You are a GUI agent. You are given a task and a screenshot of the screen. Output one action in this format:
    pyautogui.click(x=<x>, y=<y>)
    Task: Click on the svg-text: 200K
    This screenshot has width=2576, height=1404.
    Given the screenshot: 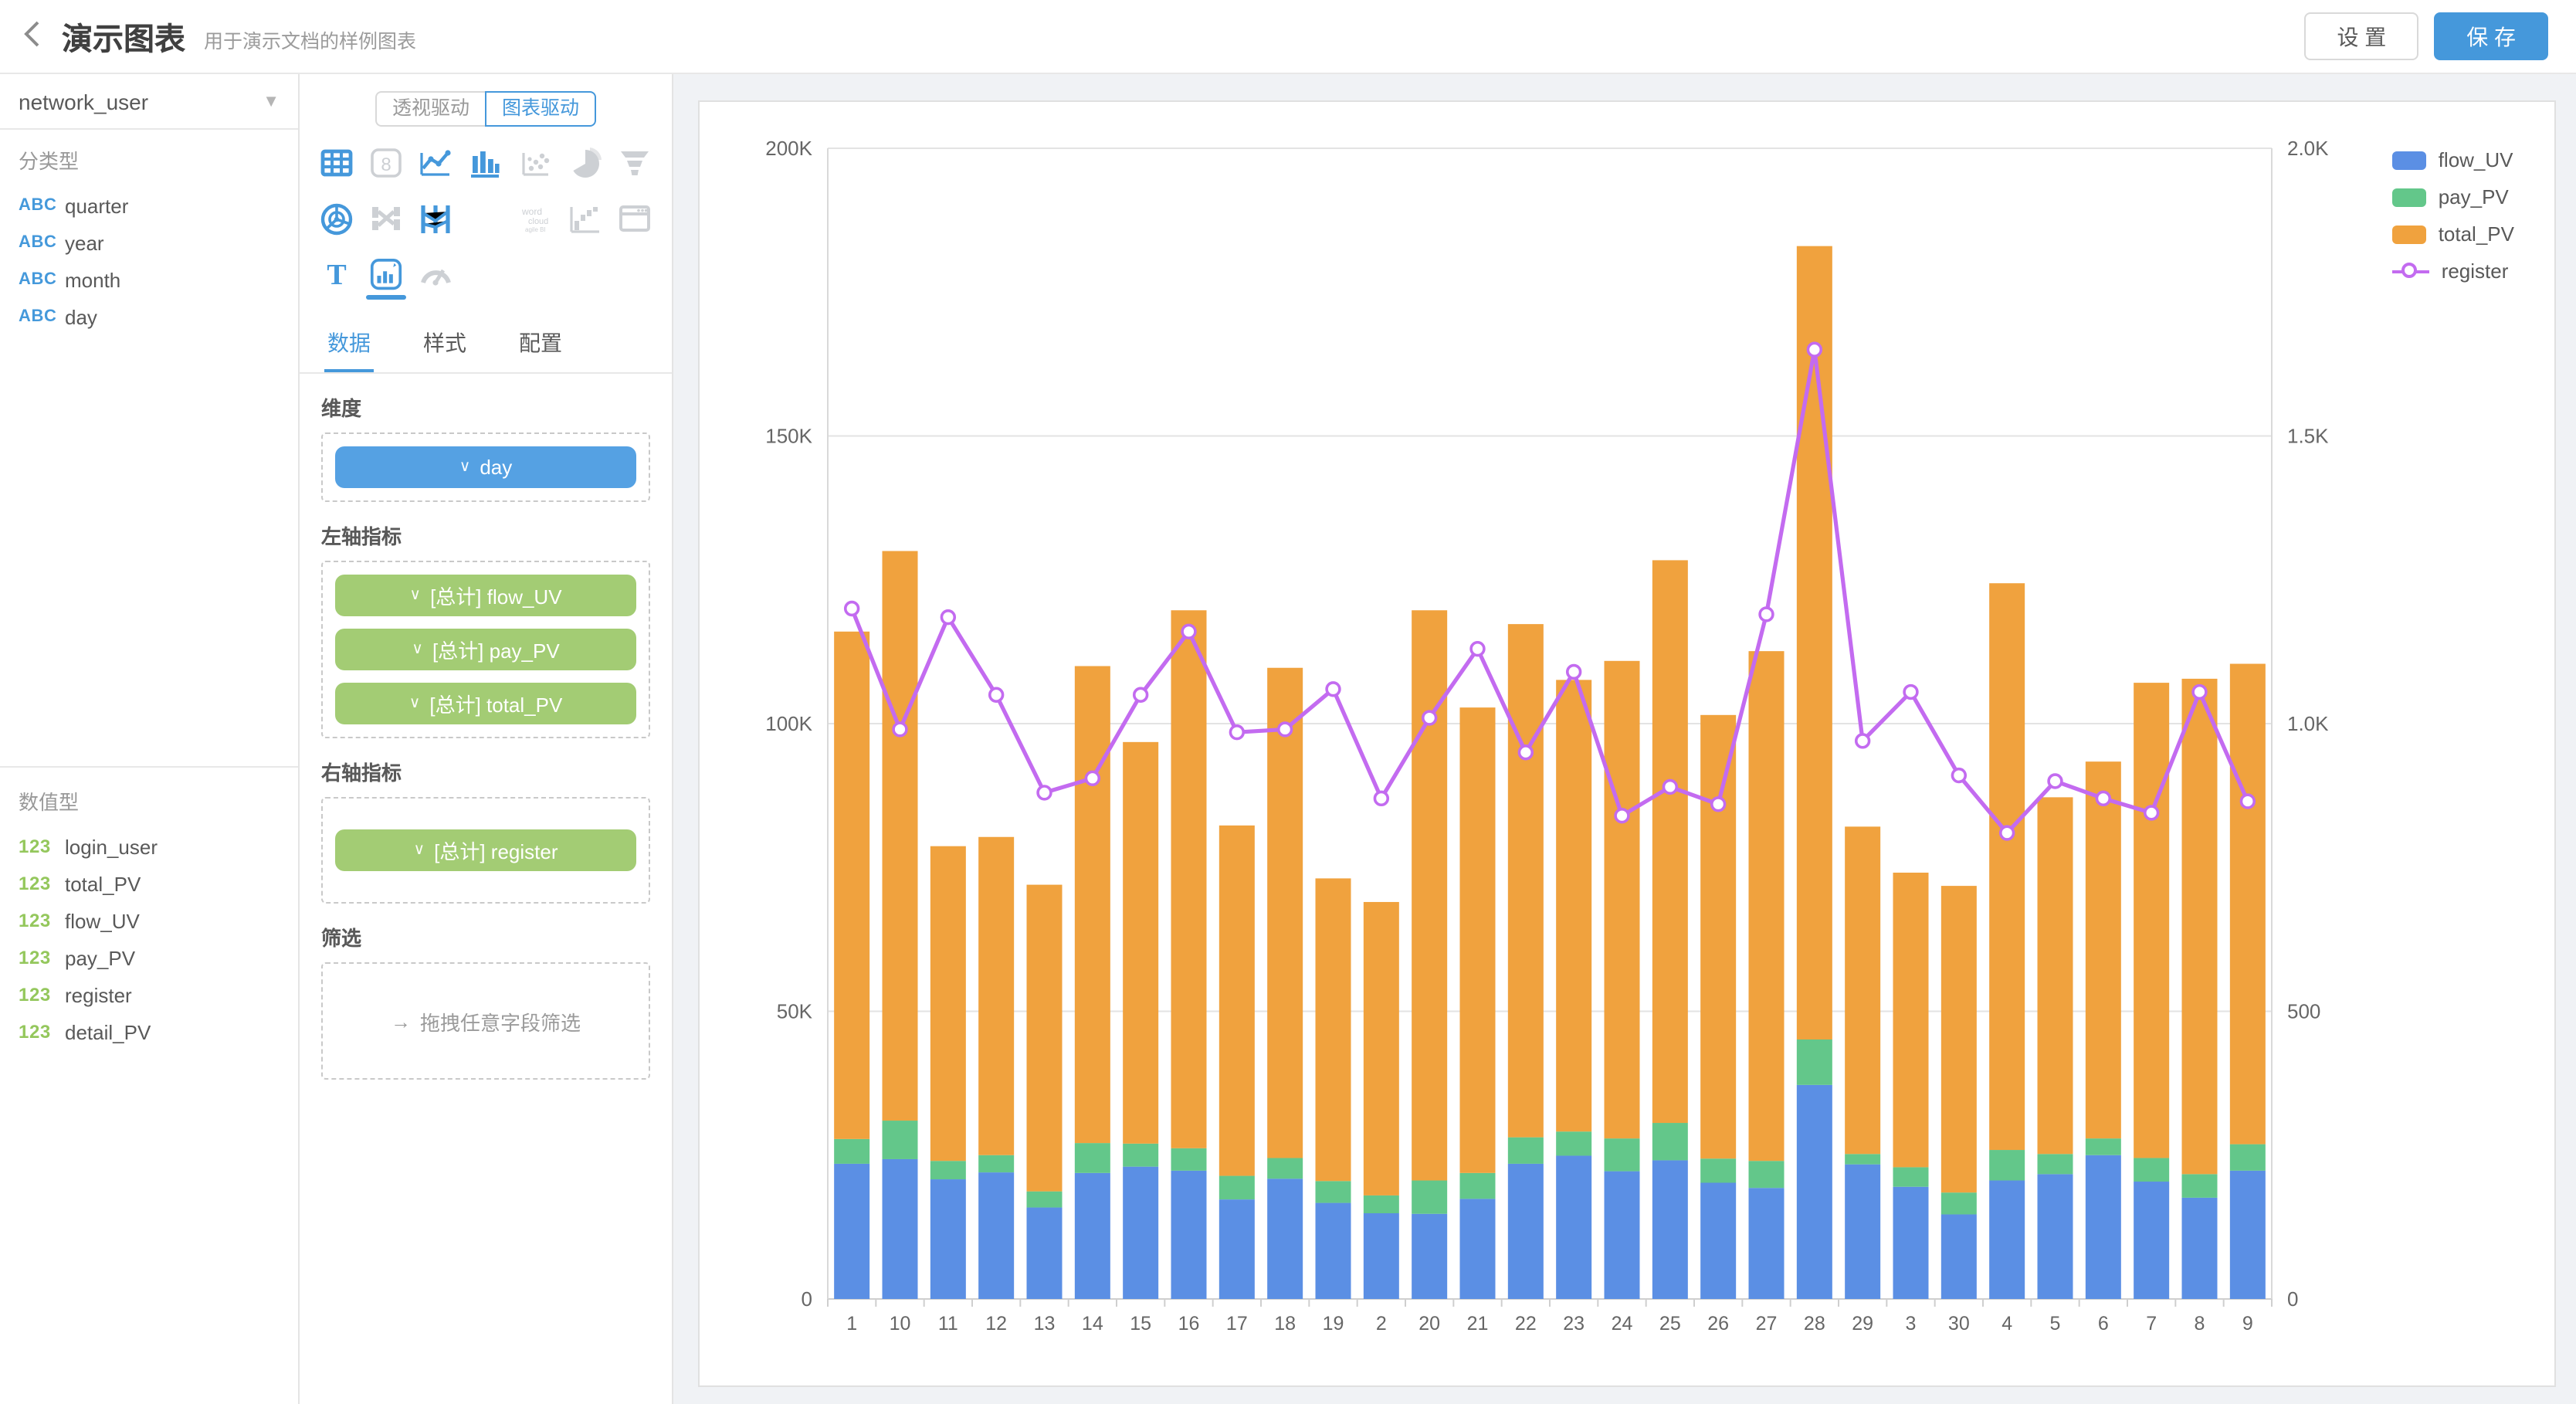 What is the action you would take?
    pyautogui.click(x=788, y=148)
    